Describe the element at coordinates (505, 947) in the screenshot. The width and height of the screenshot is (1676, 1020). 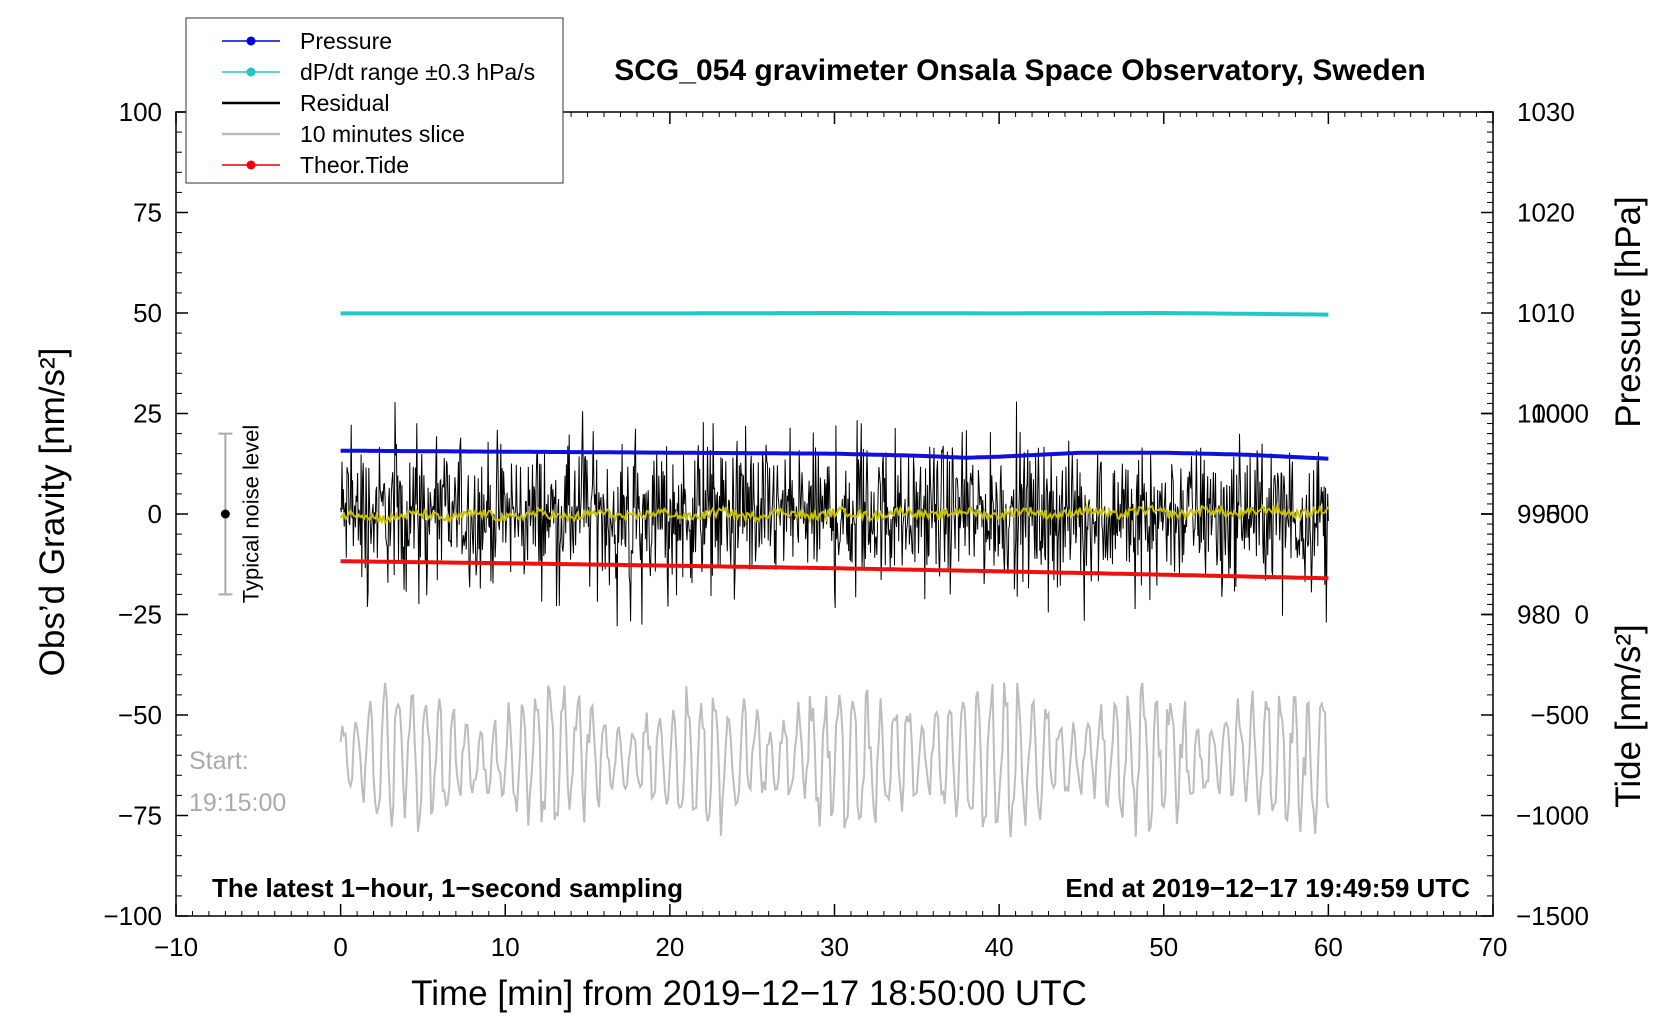
I see `x-tick-label: 10` at that location.